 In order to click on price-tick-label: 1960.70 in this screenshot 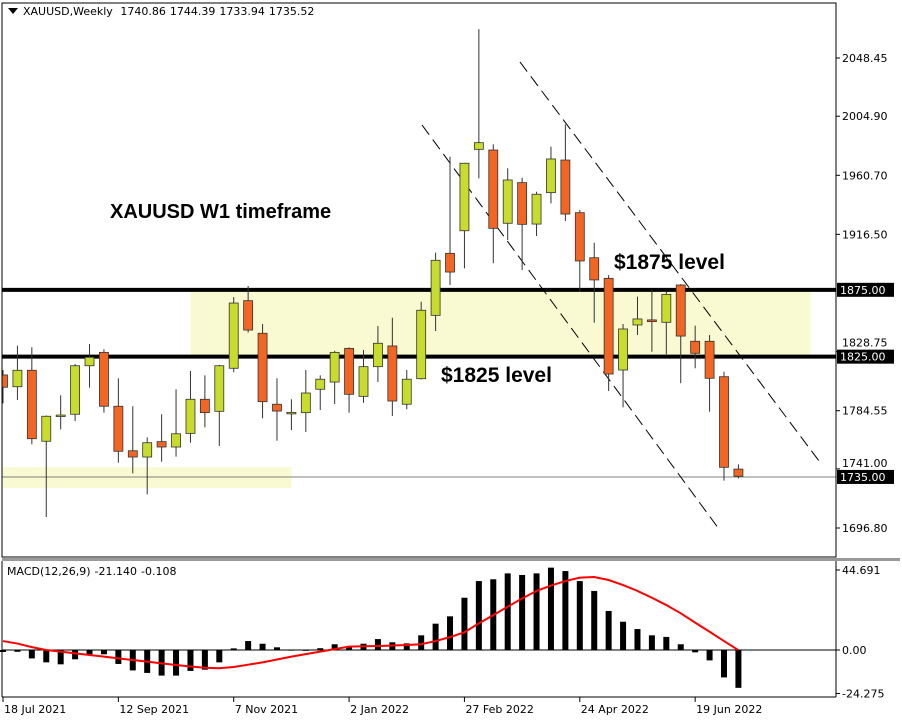, I will do `click(865, 175)`.